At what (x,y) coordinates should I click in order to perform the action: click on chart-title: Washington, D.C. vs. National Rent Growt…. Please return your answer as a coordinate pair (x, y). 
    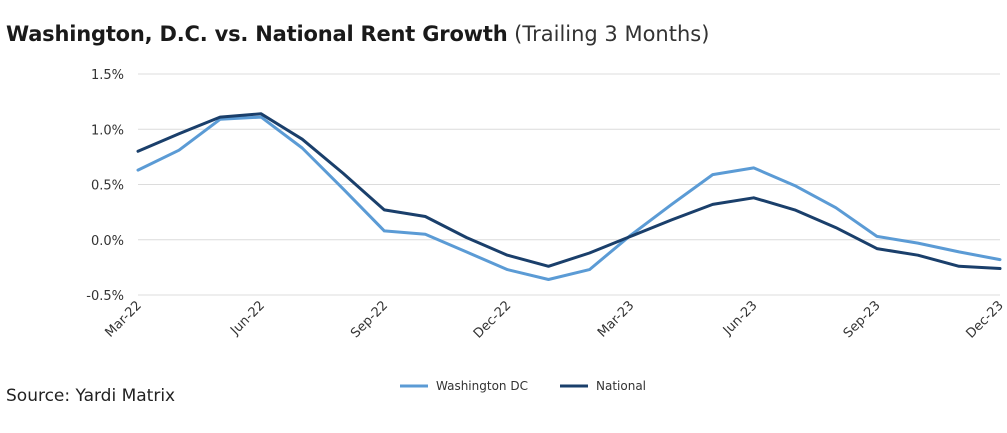
    Looking at the image, I should click on (357, 34).